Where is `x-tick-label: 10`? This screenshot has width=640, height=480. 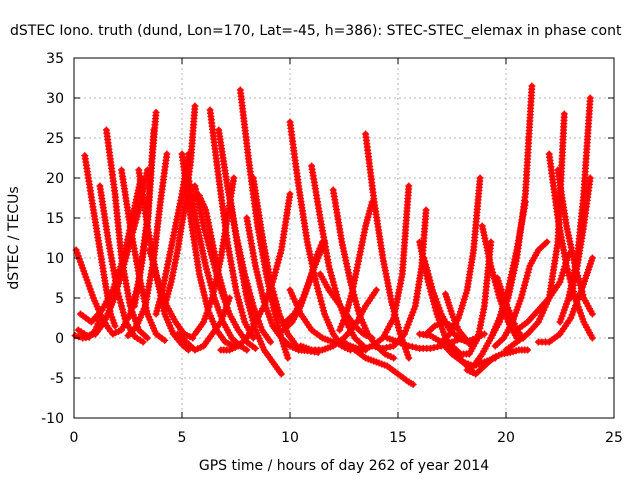 x-tick-label: 10 is located at coordinates (290, 438).